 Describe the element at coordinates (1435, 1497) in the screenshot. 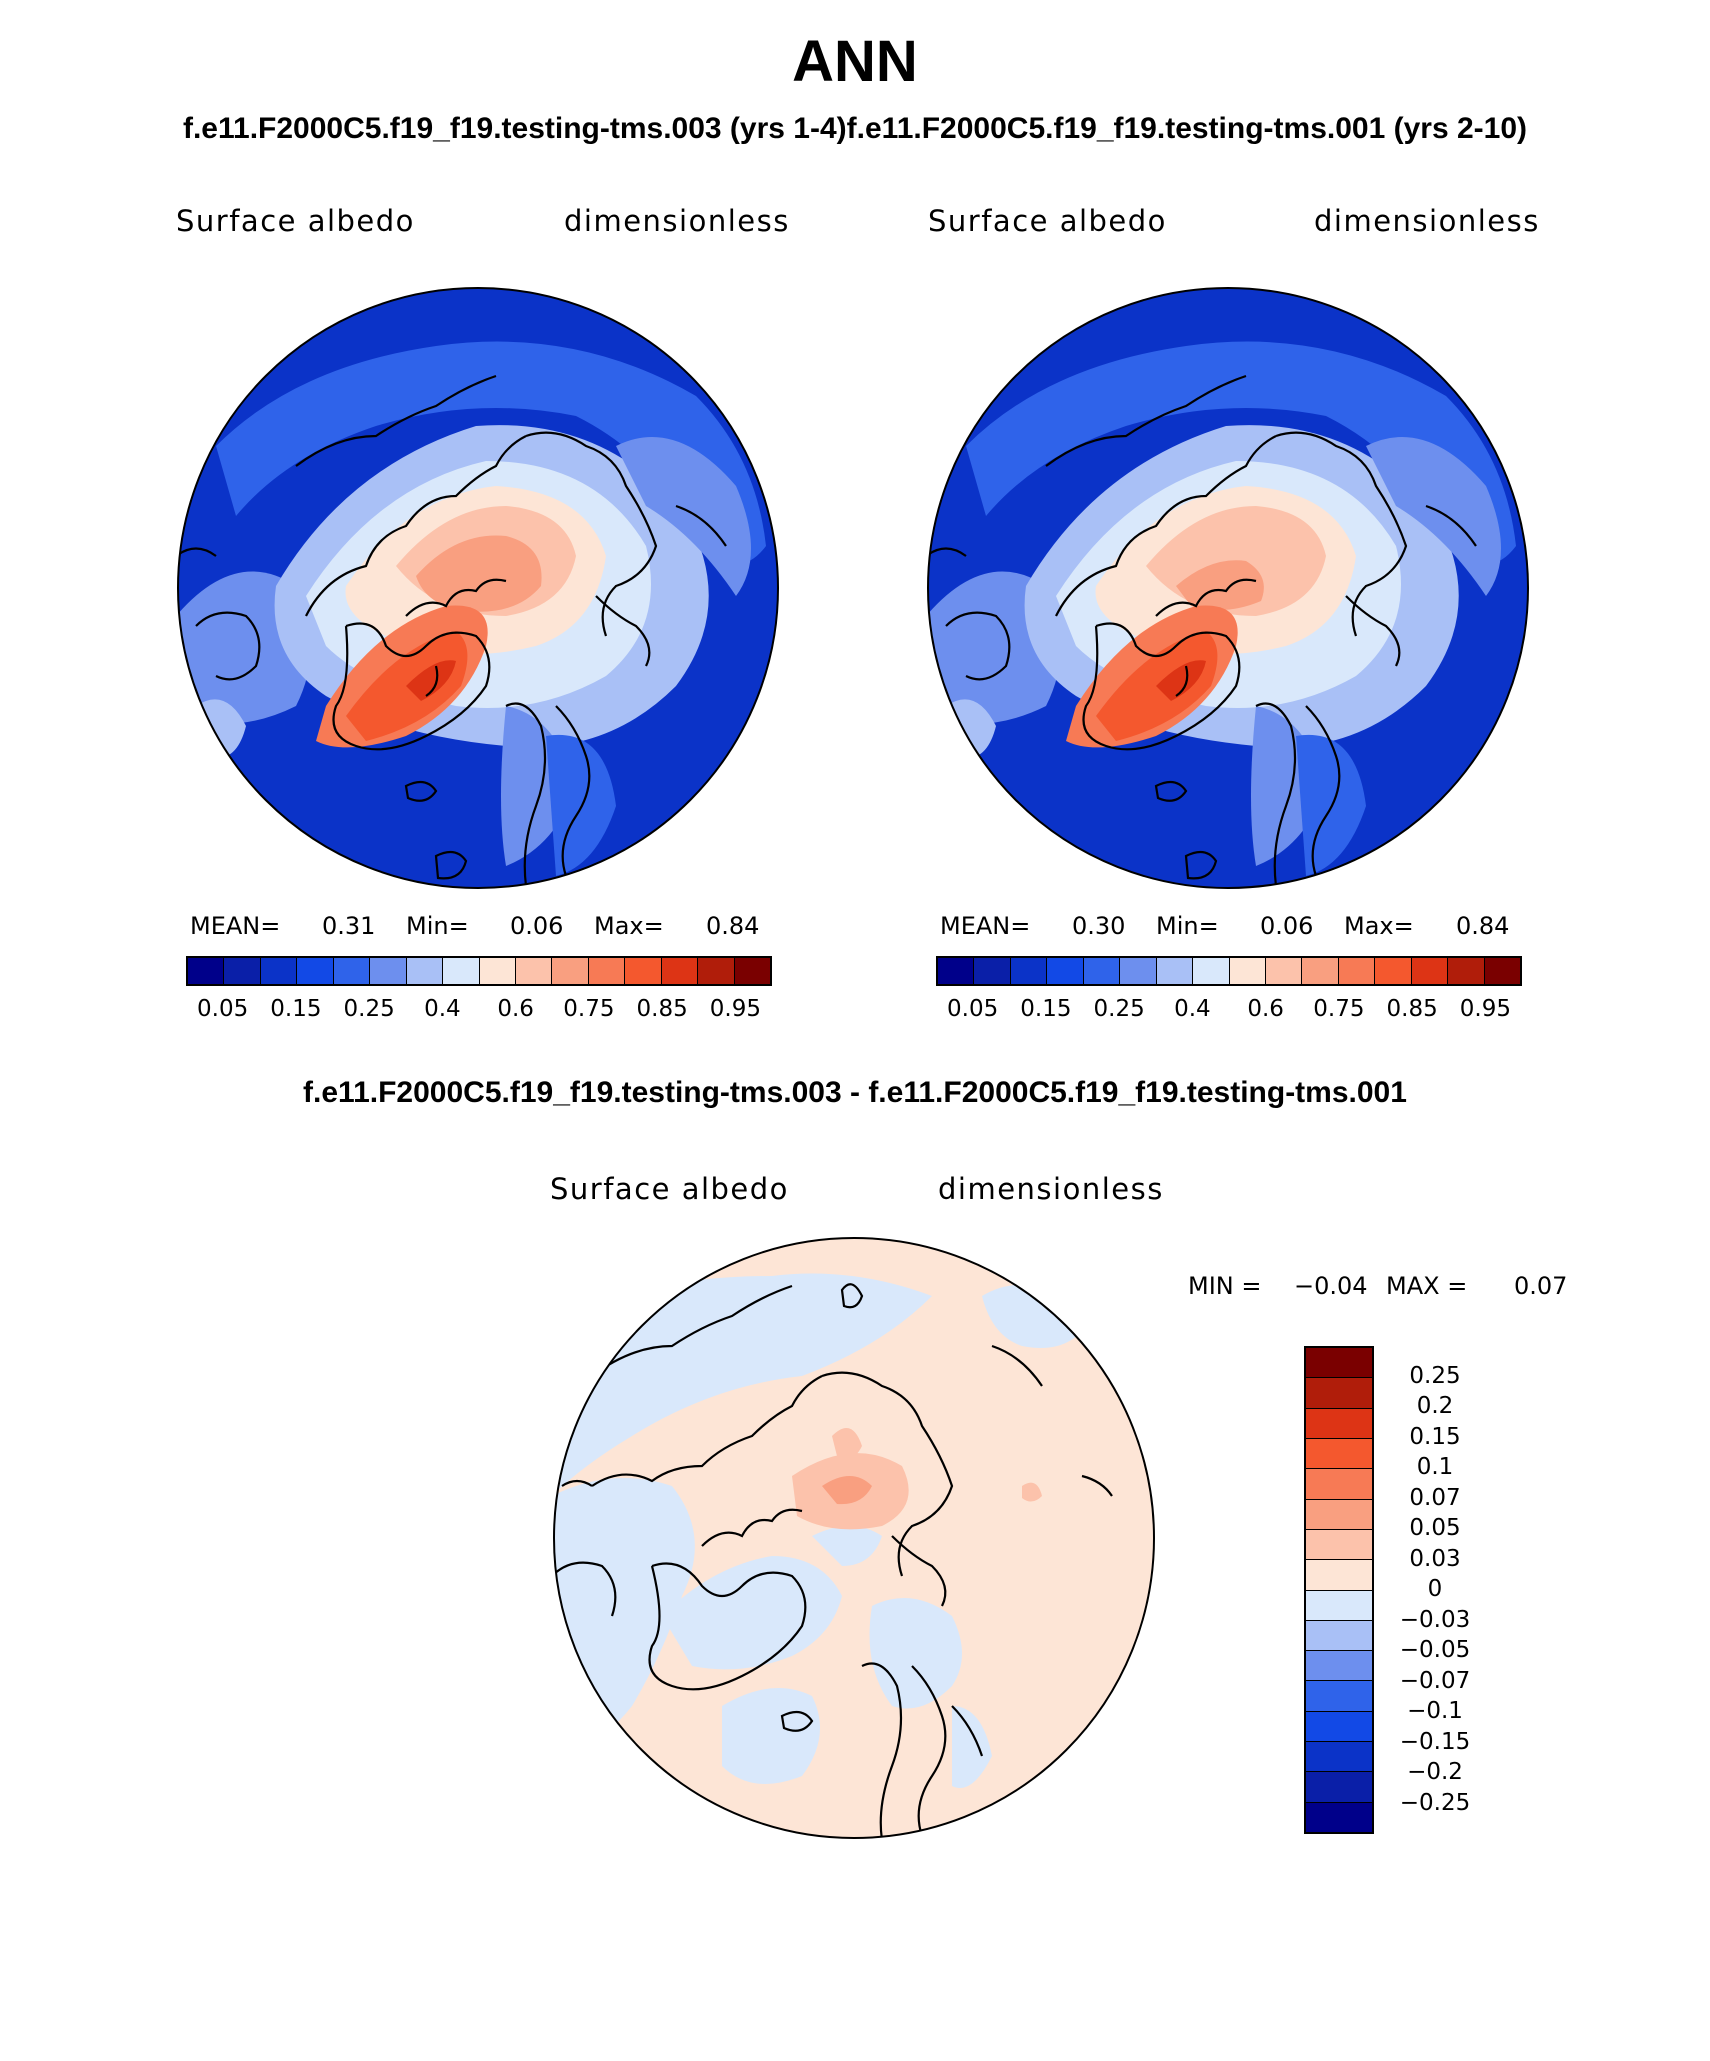

I see `colorbar-tick-label: 0.07` at that location.